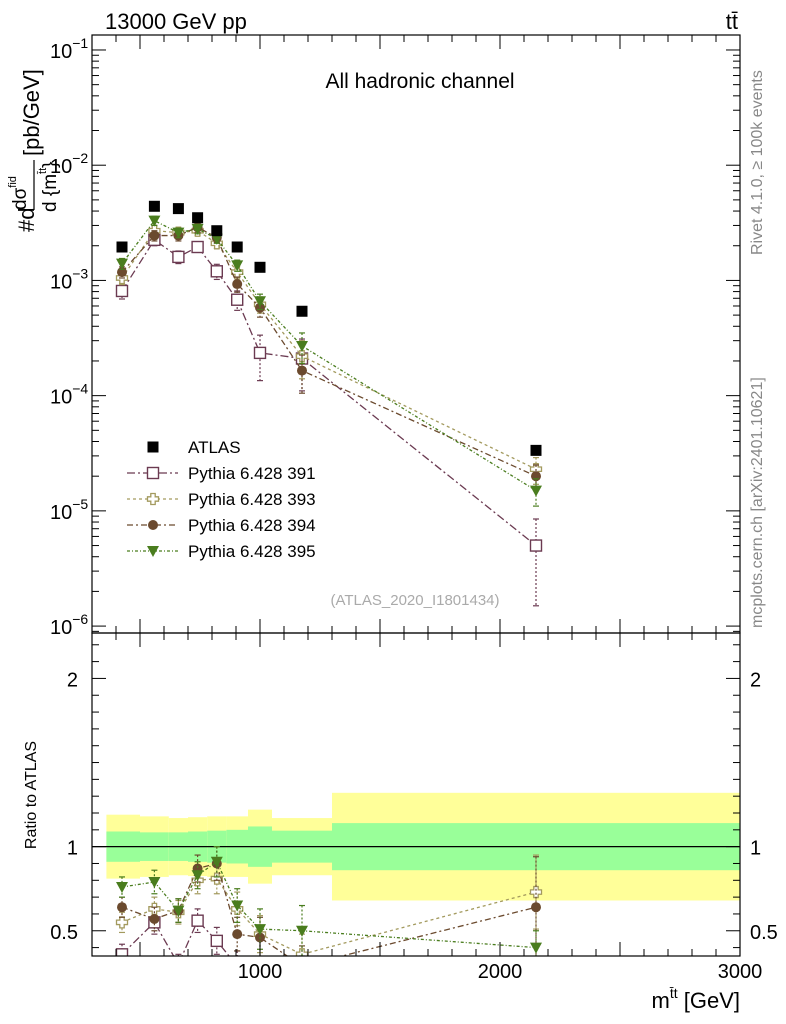 Image resolution: width=786 pixels, height=1024 pixels. What do you see at coordinates (20, 198) in the screenshot?
I see `y-label-numerator: dσ` at bounding box center [20, 198].